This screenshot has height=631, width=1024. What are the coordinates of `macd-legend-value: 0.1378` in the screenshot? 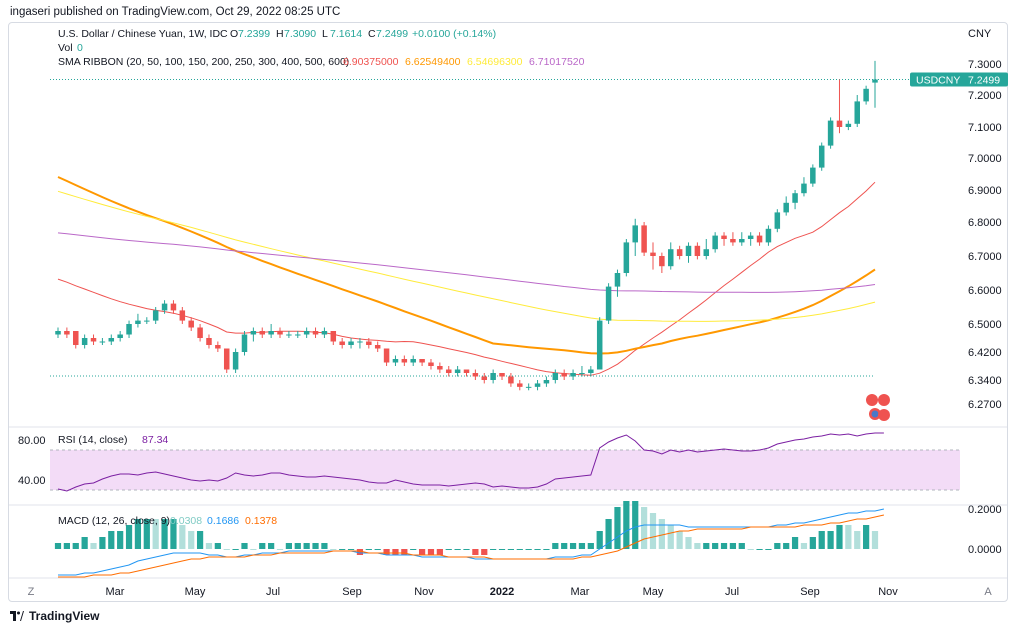 It's located at (261, 521).